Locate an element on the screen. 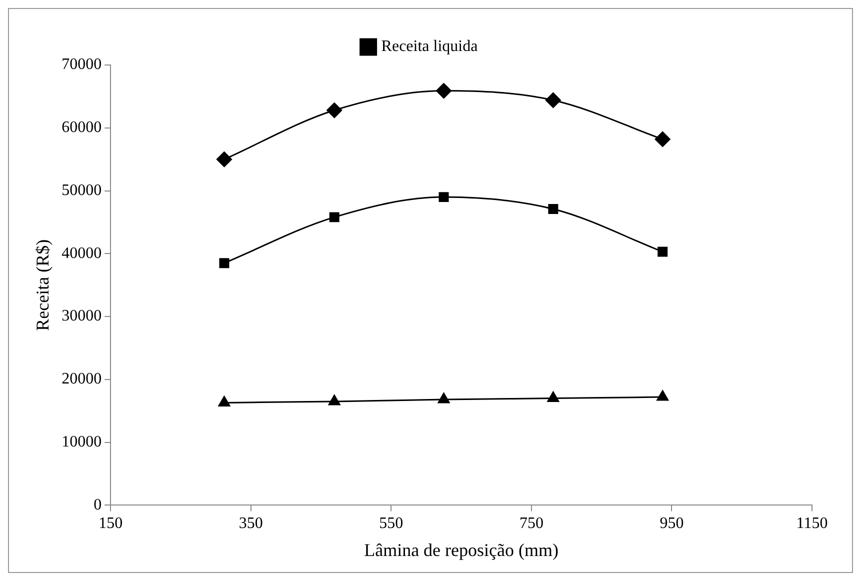  y-axis-title: Receita (R$) is located at coordinates (42, 285).